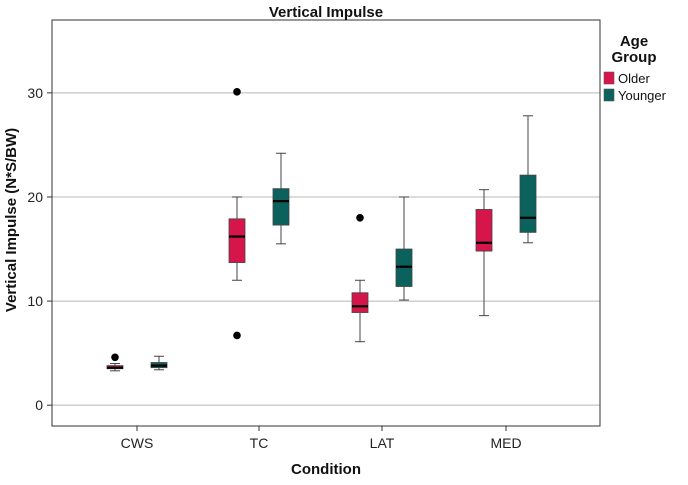  I want to click on y-tick-label-0: 0, so click(39, 405).